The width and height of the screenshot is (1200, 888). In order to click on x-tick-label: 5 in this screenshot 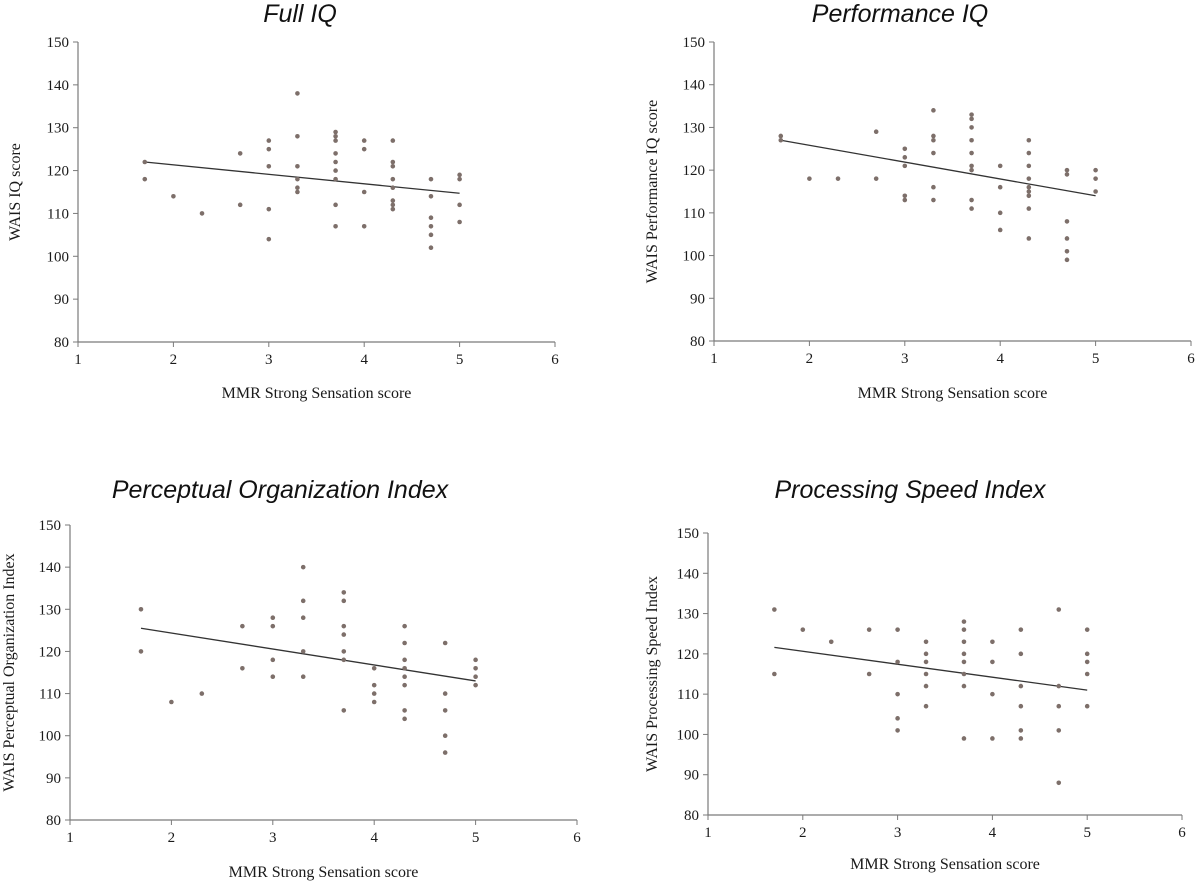, I will do `click(1096, 359)`.